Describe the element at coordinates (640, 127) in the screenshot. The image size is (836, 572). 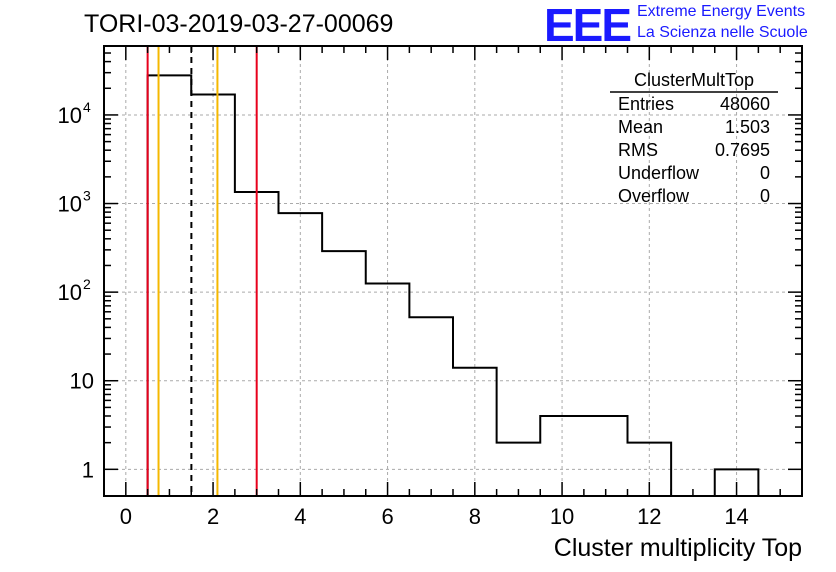
I see `stats-row-label: Mean` at that location.